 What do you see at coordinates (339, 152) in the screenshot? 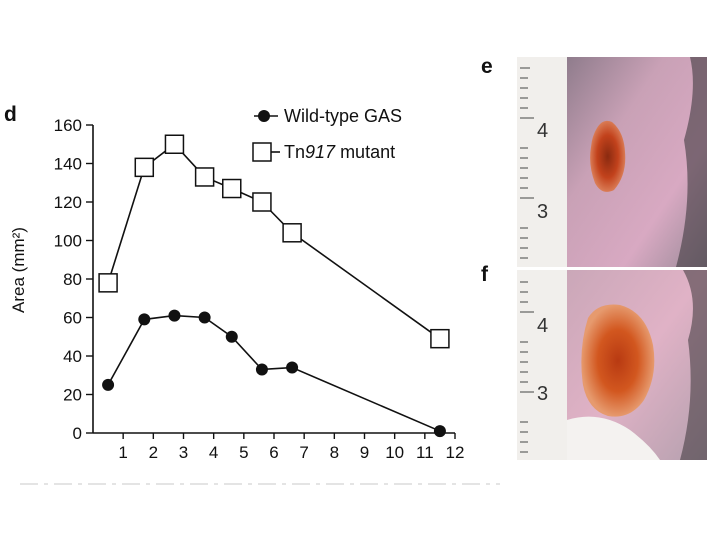
I see `legend-label: Tn917 mutant` at bounding box center [339, 152].